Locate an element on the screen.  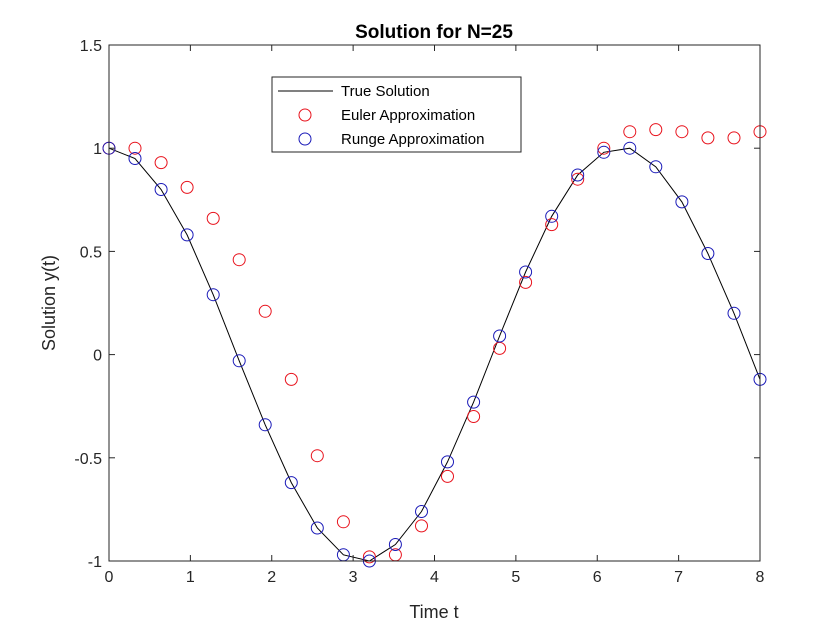
x-tick-label: 7 is located at coordinates (678, 577).